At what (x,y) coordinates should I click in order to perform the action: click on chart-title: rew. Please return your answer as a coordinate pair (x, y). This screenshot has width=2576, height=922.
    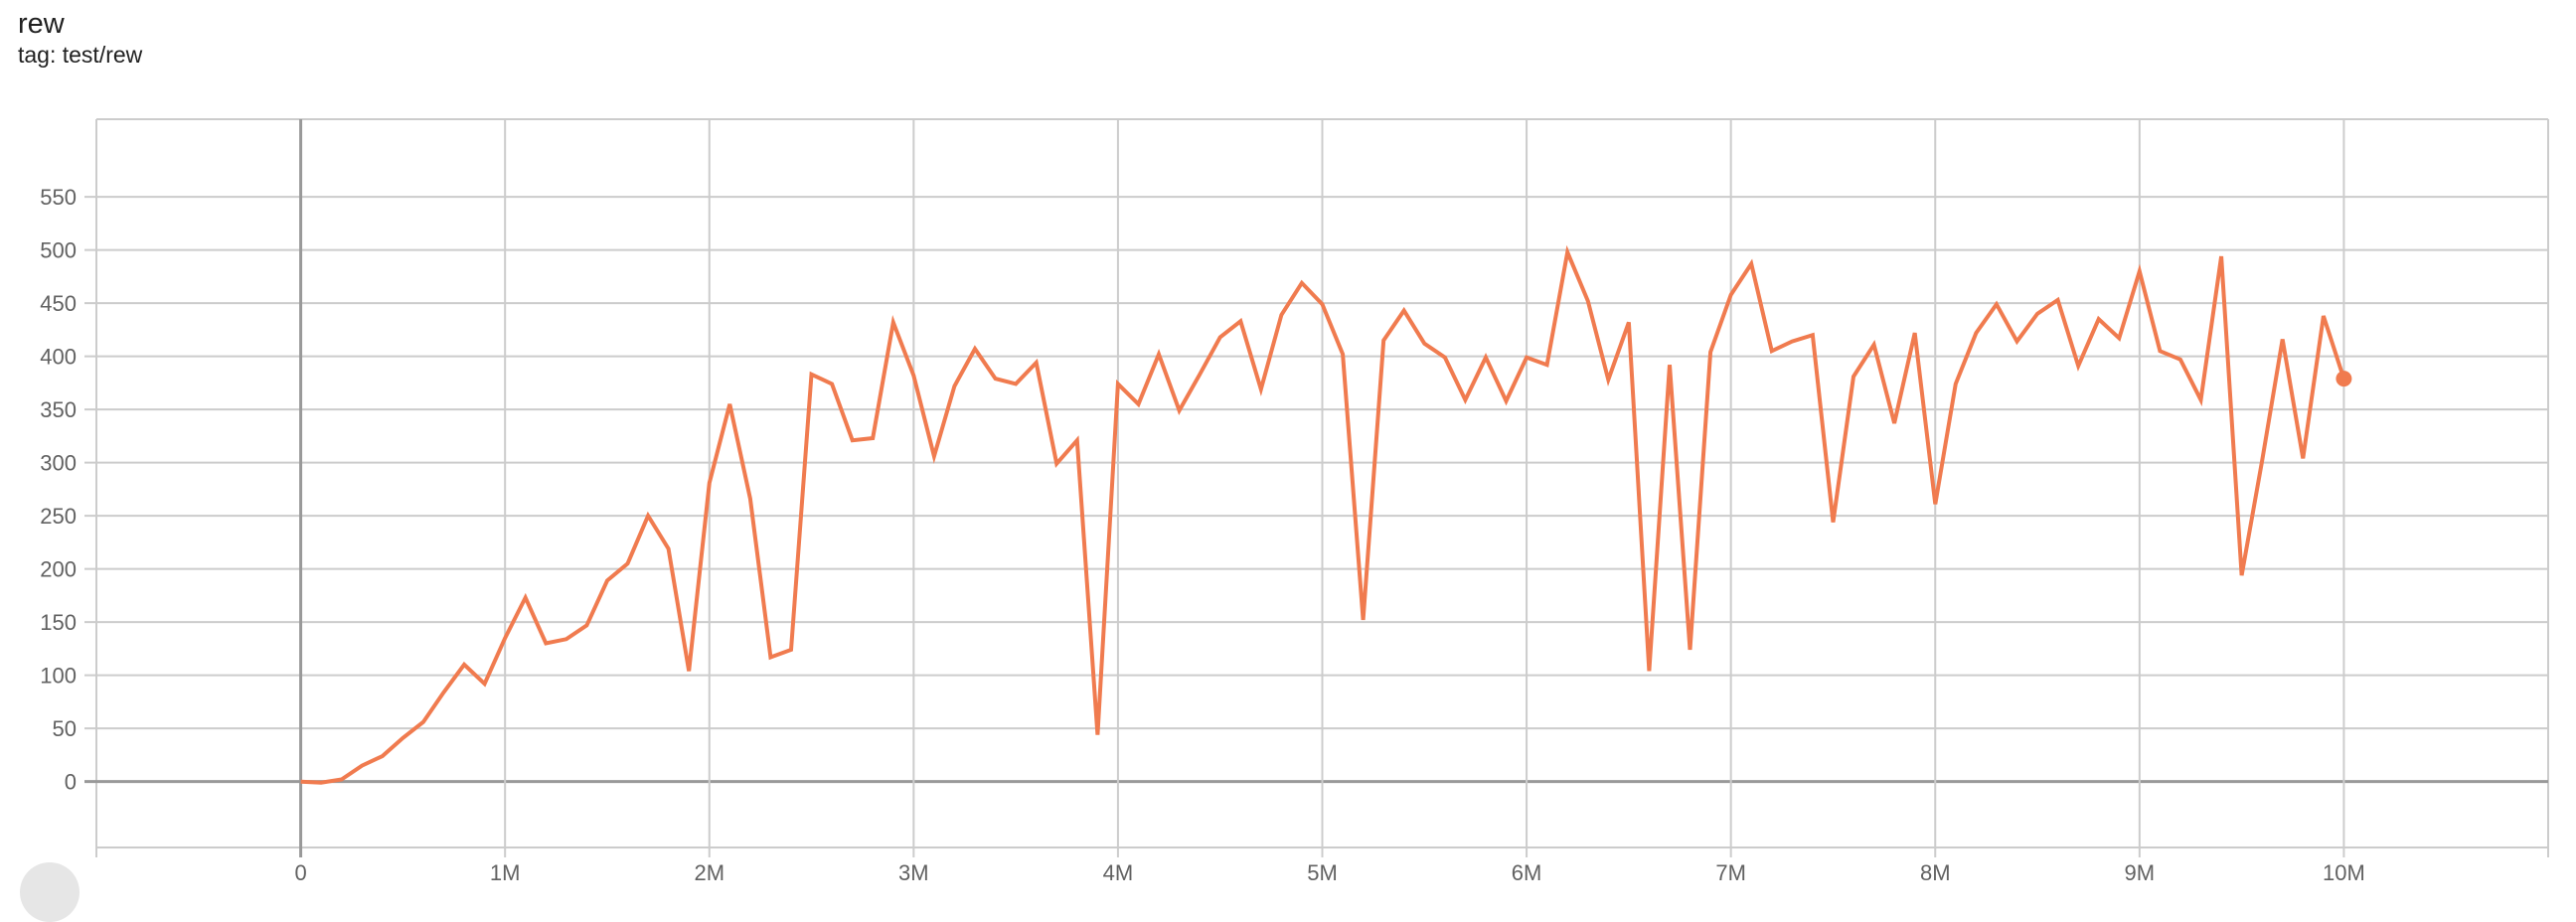
    Looking at the image, I should click on (41, 24).